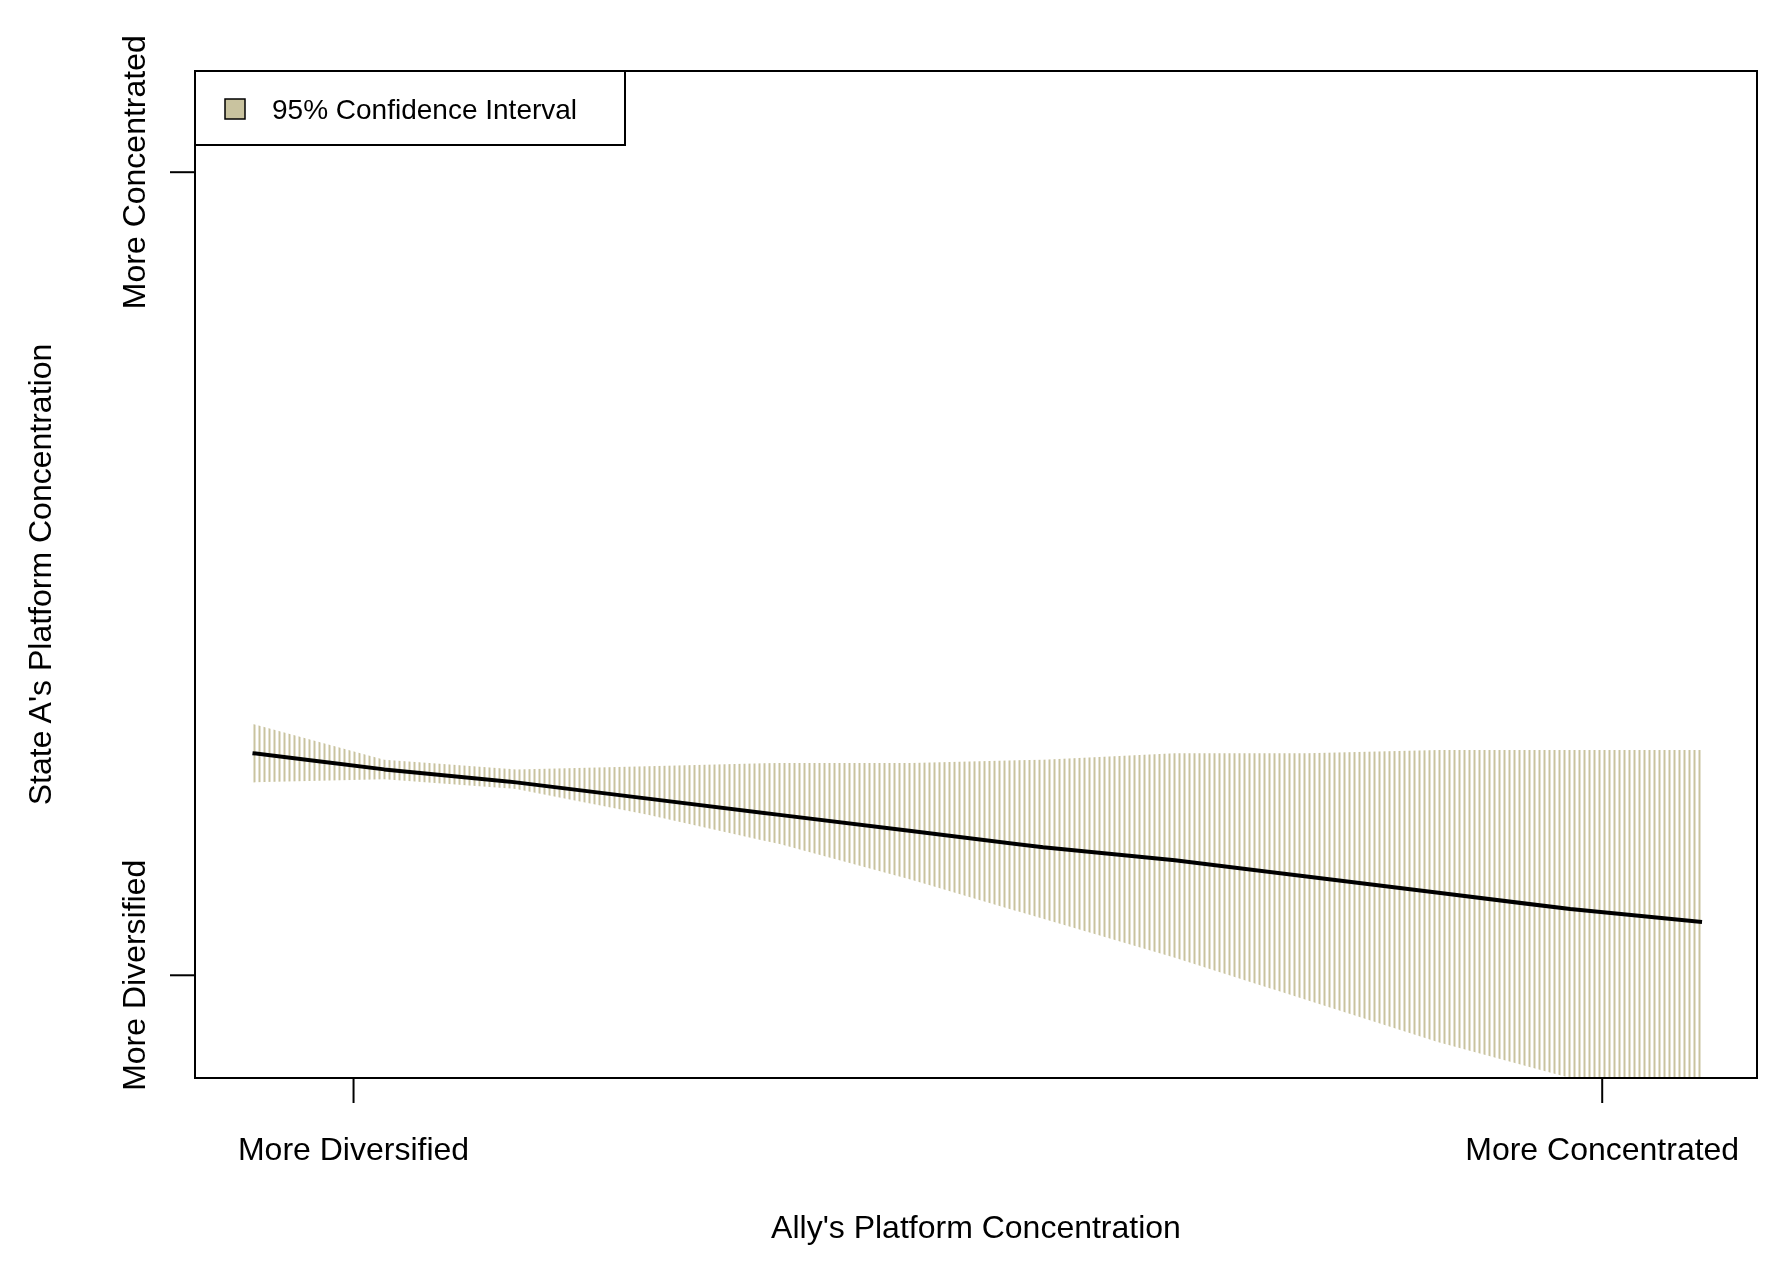  What do you see at coordinates (425, 109) in the screenshot?
I see `legend-label: 95% Confidence Interval` at bounding box center [425, 109].